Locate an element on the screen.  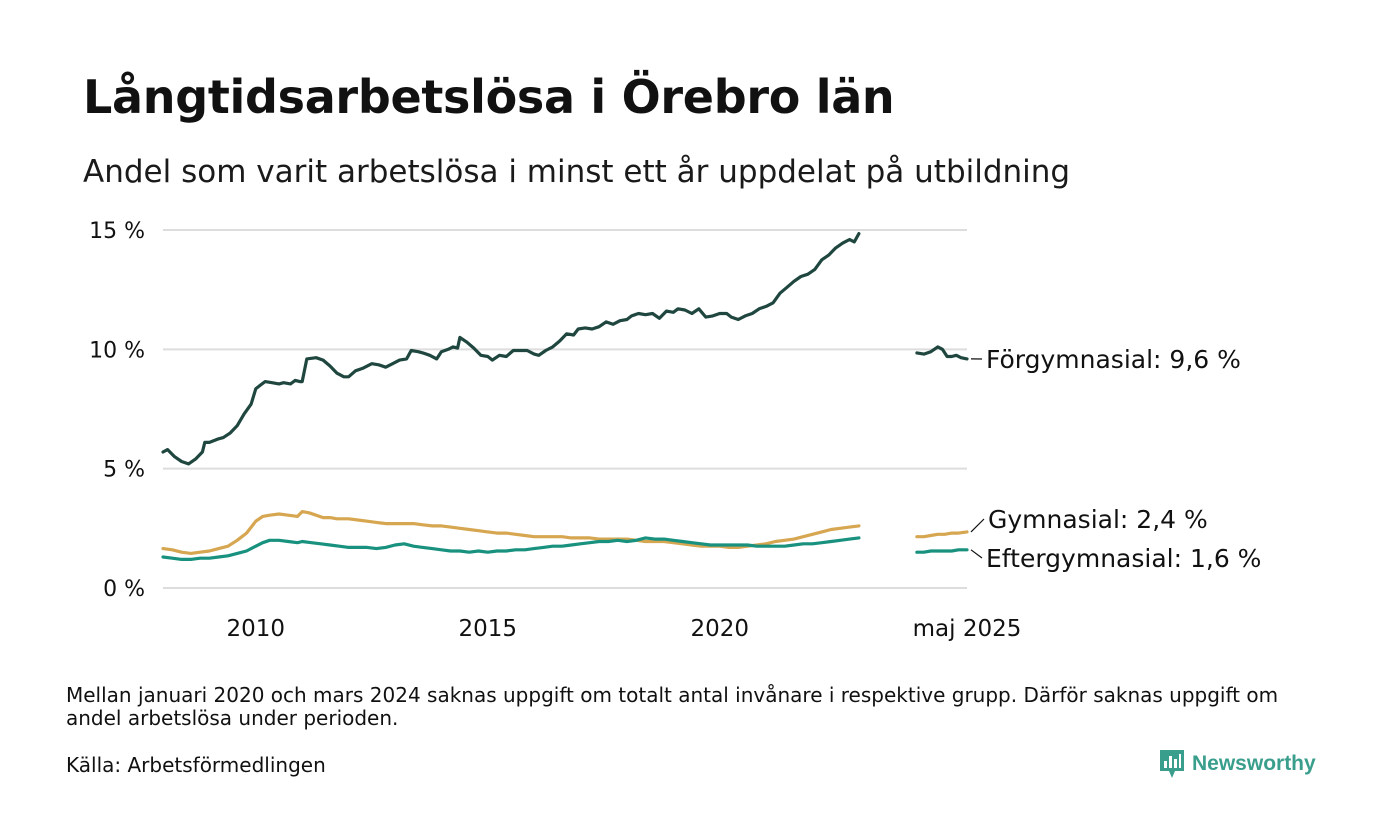
x-tick-label: 2015 is located at coordinates (487, 629).